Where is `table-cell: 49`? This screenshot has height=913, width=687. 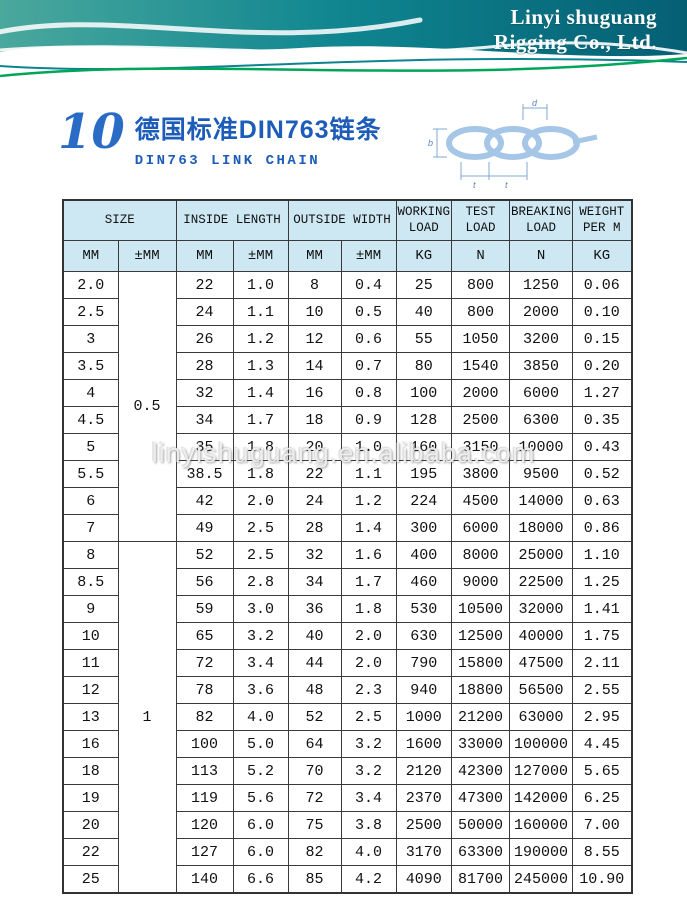 table-cell: 49 is located at coordinates (204, 528).